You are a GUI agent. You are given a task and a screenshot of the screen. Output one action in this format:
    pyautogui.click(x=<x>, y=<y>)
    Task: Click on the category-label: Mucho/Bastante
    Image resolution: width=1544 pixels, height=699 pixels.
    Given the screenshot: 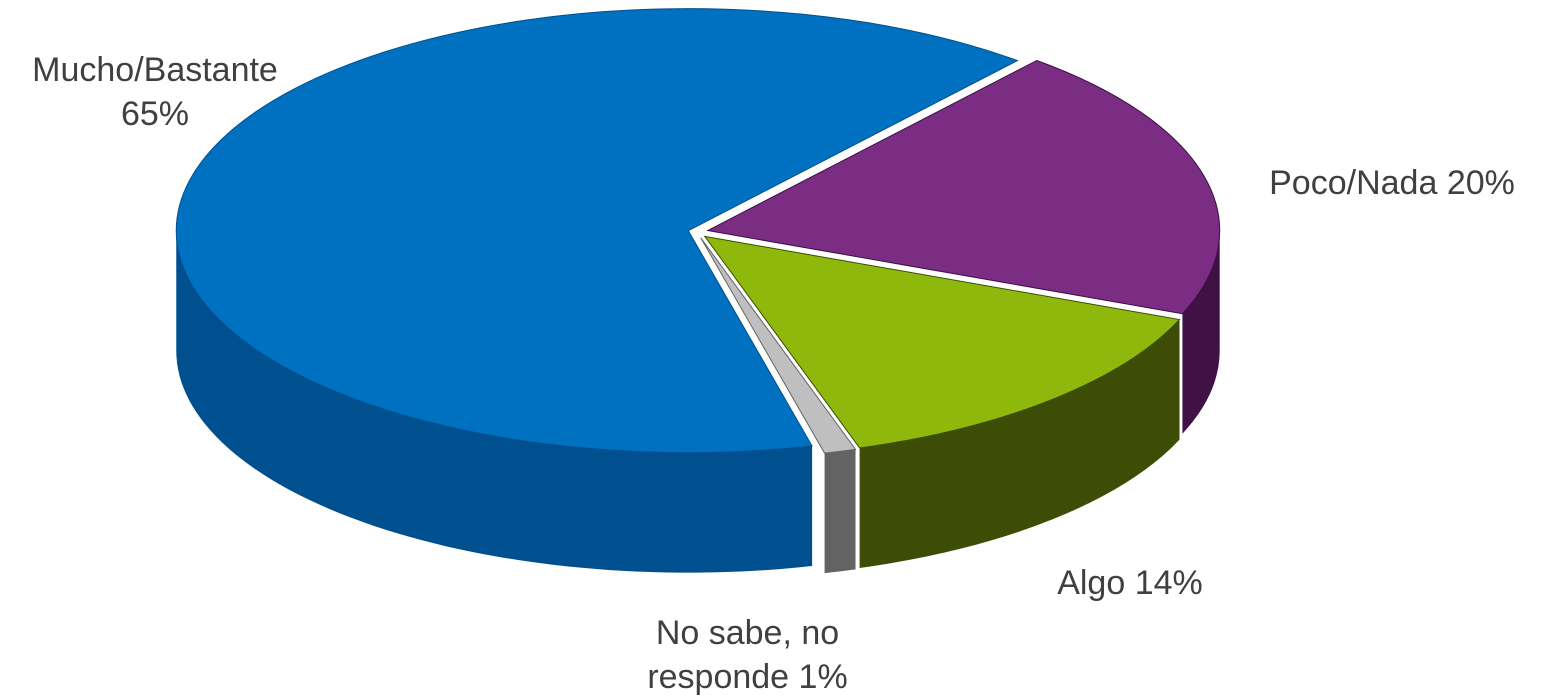 What is the action you would take?
    pyautogui.click(x=155, y=70)
    